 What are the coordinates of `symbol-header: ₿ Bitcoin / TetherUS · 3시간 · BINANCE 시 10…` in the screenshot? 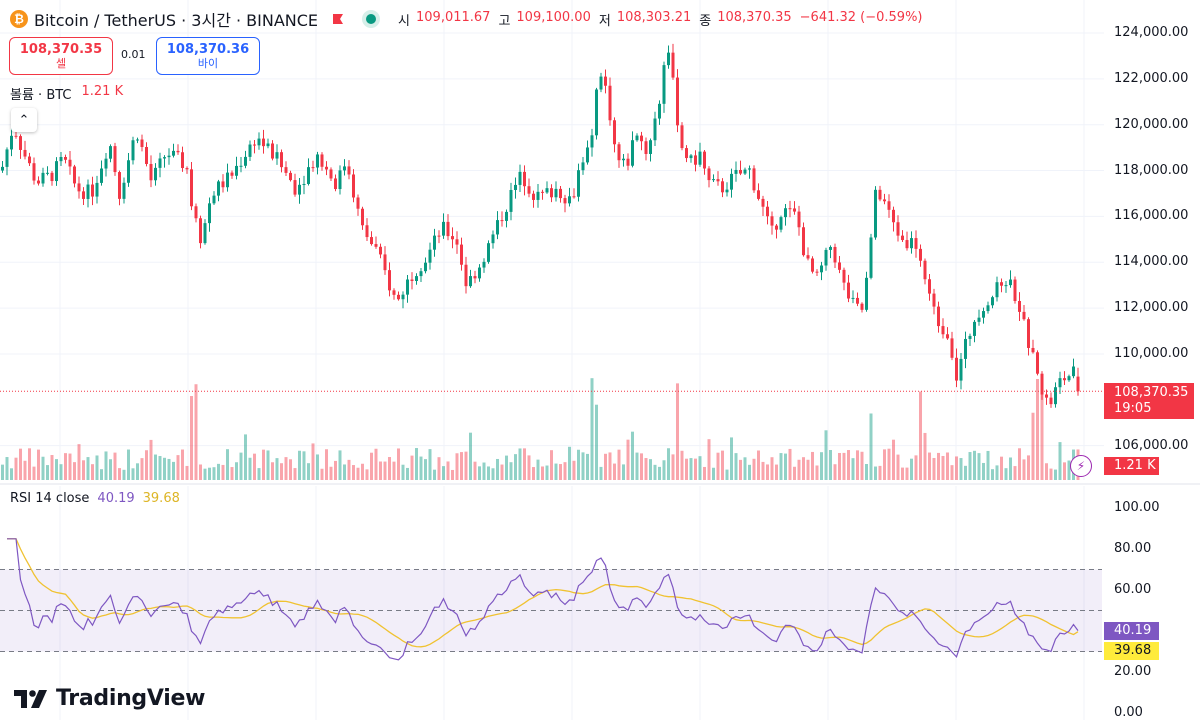 It's located at (467, 19).